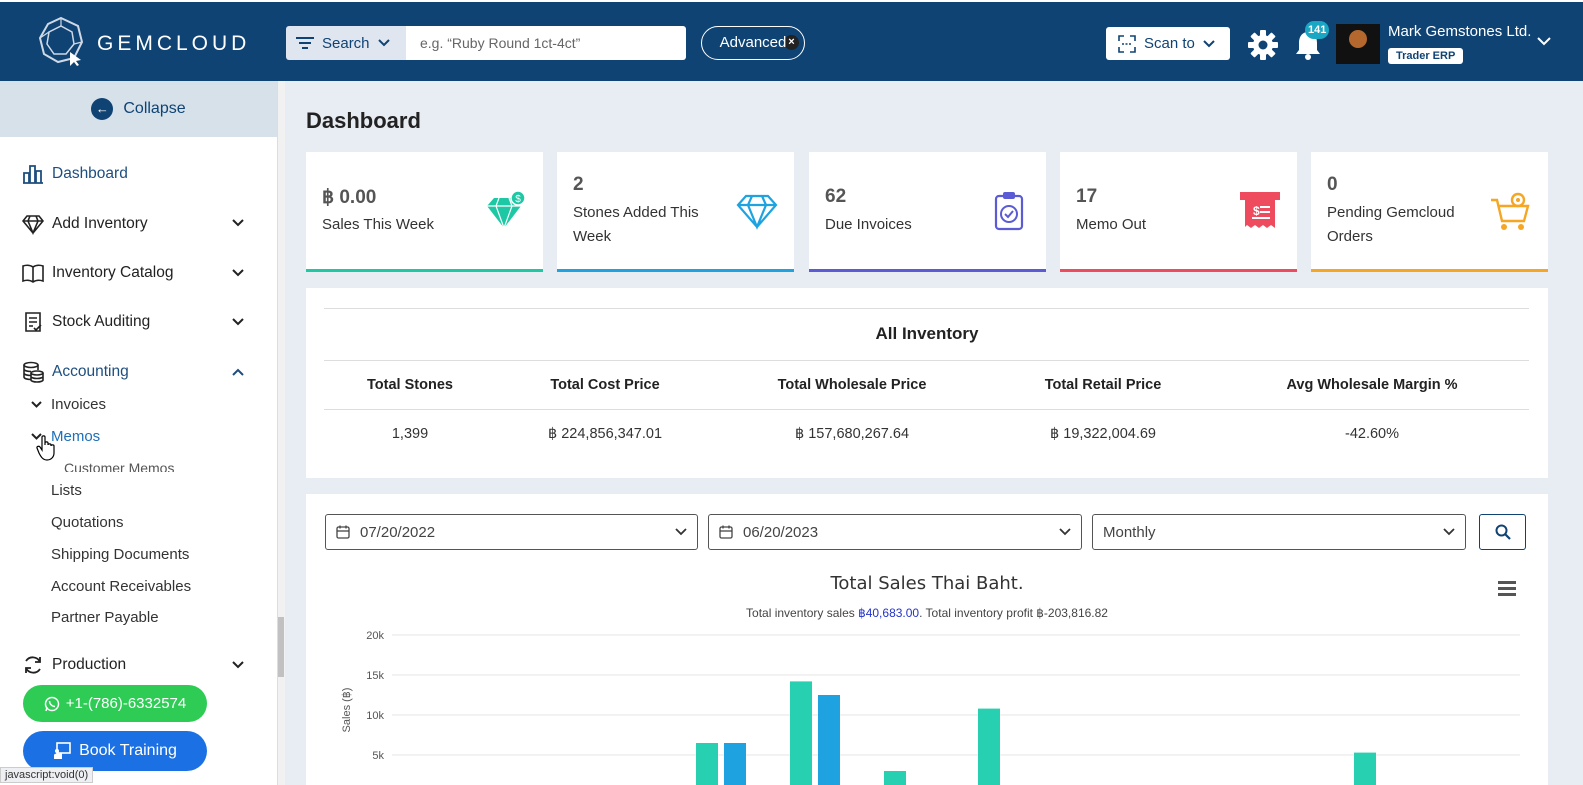 The height and width of the screenshot is (785, 1583). What do you see at coordinates (101, 321) in the screenshot?
I see `sidebar-item-label: Stock Auditing` at bounding box center [101, 321].